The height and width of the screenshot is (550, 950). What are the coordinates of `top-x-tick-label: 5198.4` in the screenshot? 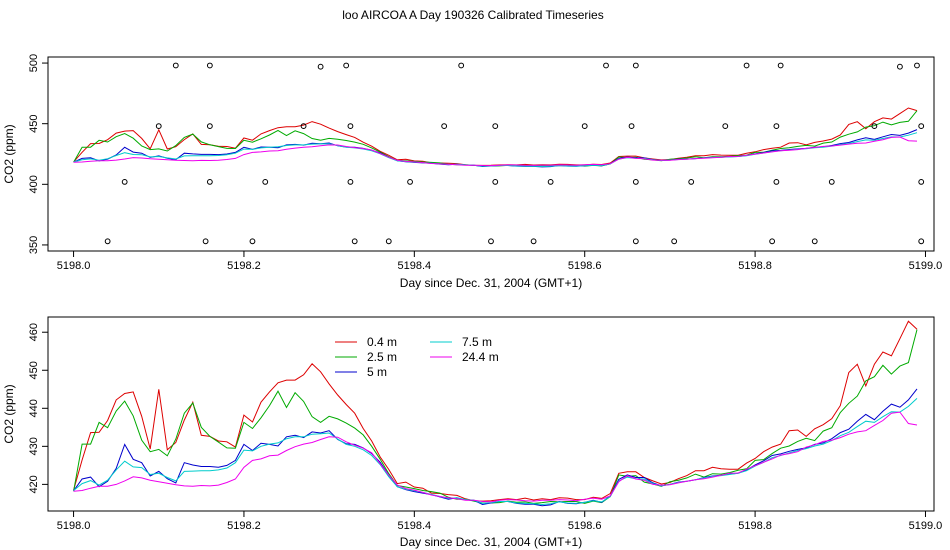 It's located at (414, 266).